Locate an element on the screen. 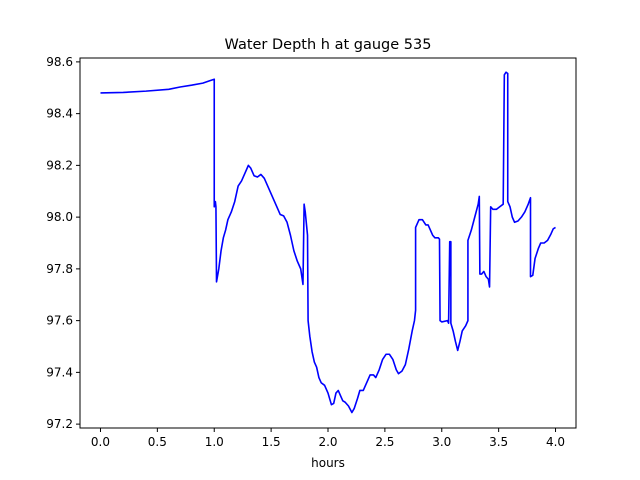  x-tick-label: 0.0 is located at coordinates (100, 442).